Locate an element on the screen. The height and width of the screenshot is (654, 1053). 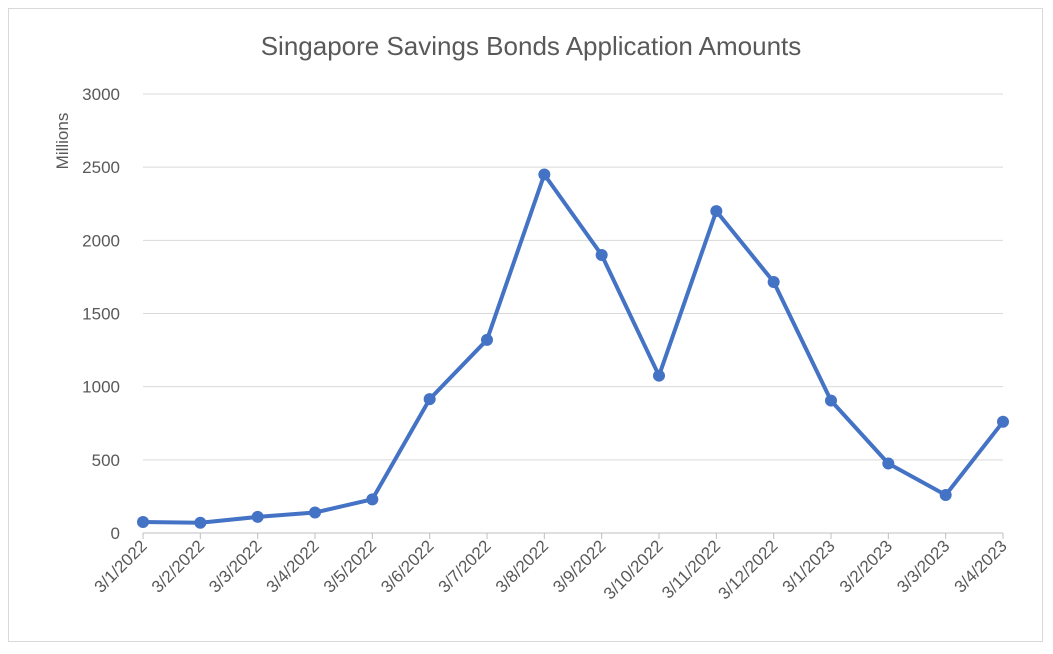
x-tick-label: 3/6/2022 is located at coordinates (407, 566).